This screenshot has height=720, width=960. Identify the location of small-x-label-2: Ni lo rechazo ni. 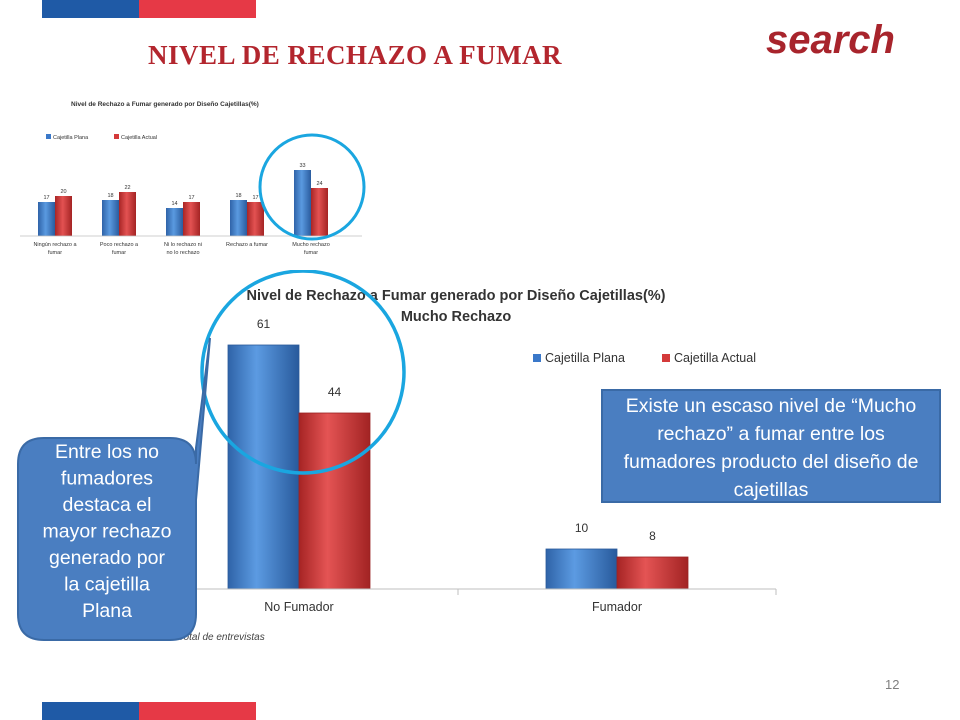
(183, 245).